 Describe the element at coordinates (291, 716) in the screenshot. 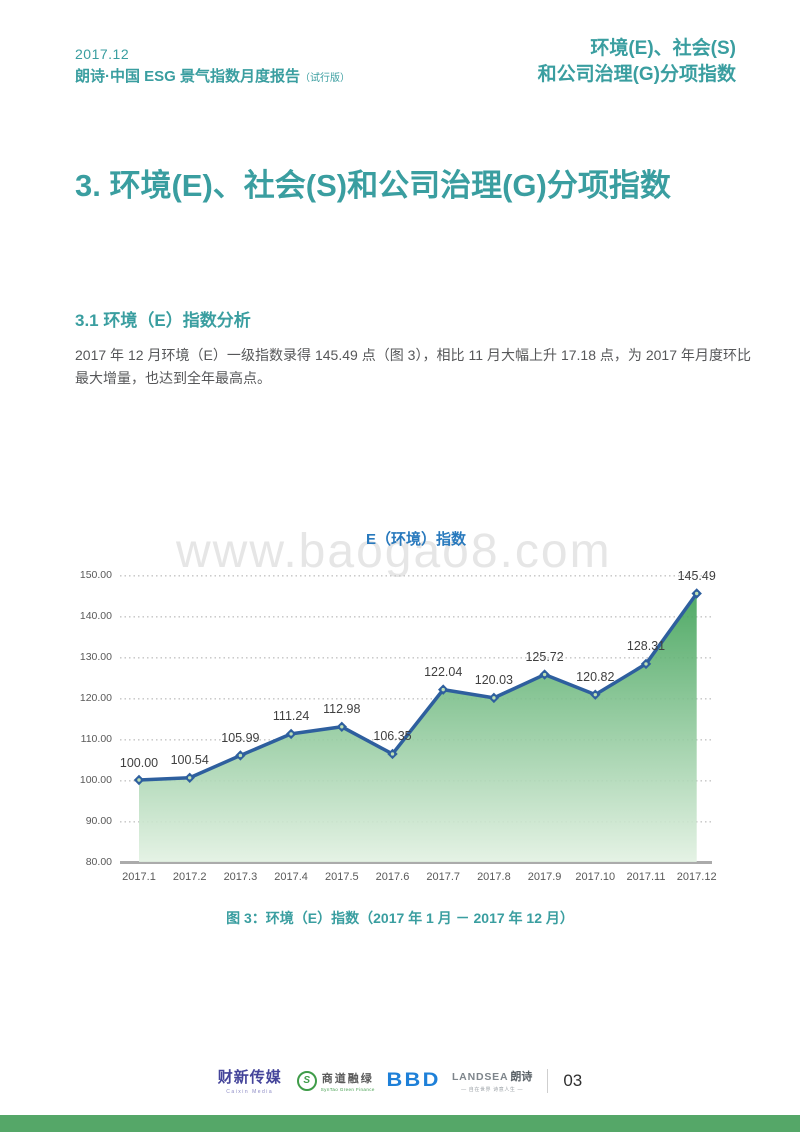

I see `data-point-label: 111.24` at that location.